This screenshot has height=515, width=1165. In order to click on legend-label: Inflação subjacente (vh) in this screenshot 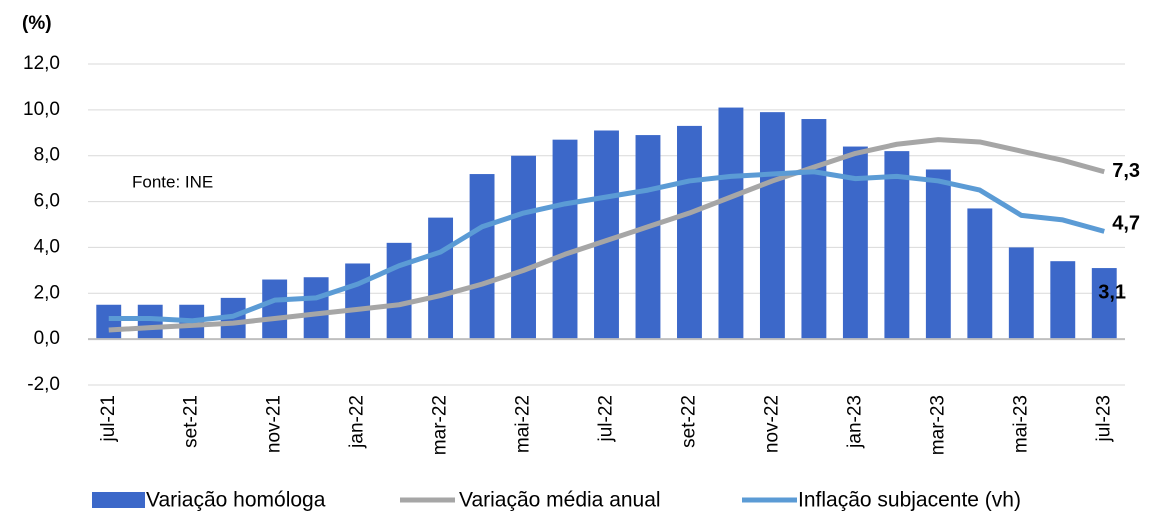, I will do `click(909, 500)`.